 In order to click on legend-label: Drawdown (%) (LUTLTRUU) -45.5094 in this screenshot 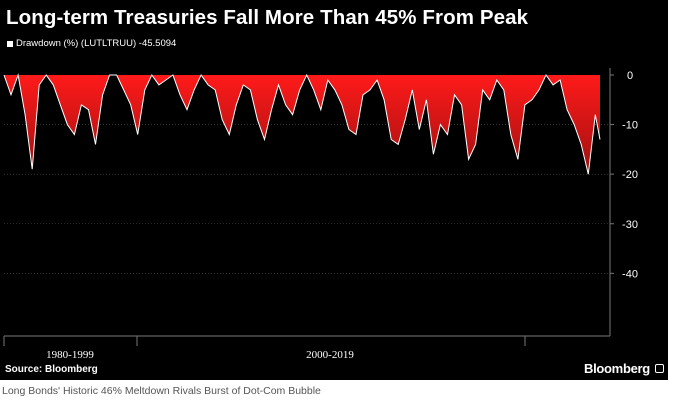, I will do `click(96, 43)`.